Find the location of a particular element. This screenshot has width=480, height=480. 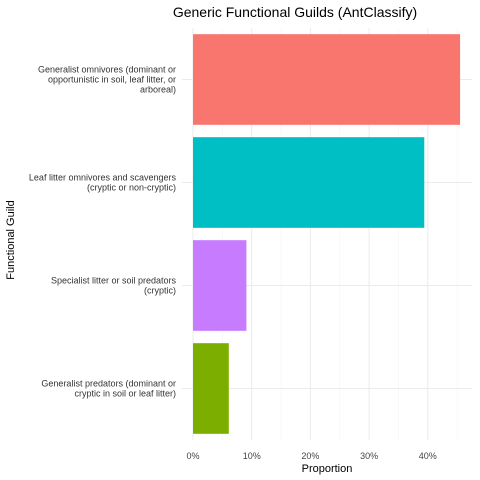

y-category-label: Specialist litter or soil predators is located at coordinates (114, 281).